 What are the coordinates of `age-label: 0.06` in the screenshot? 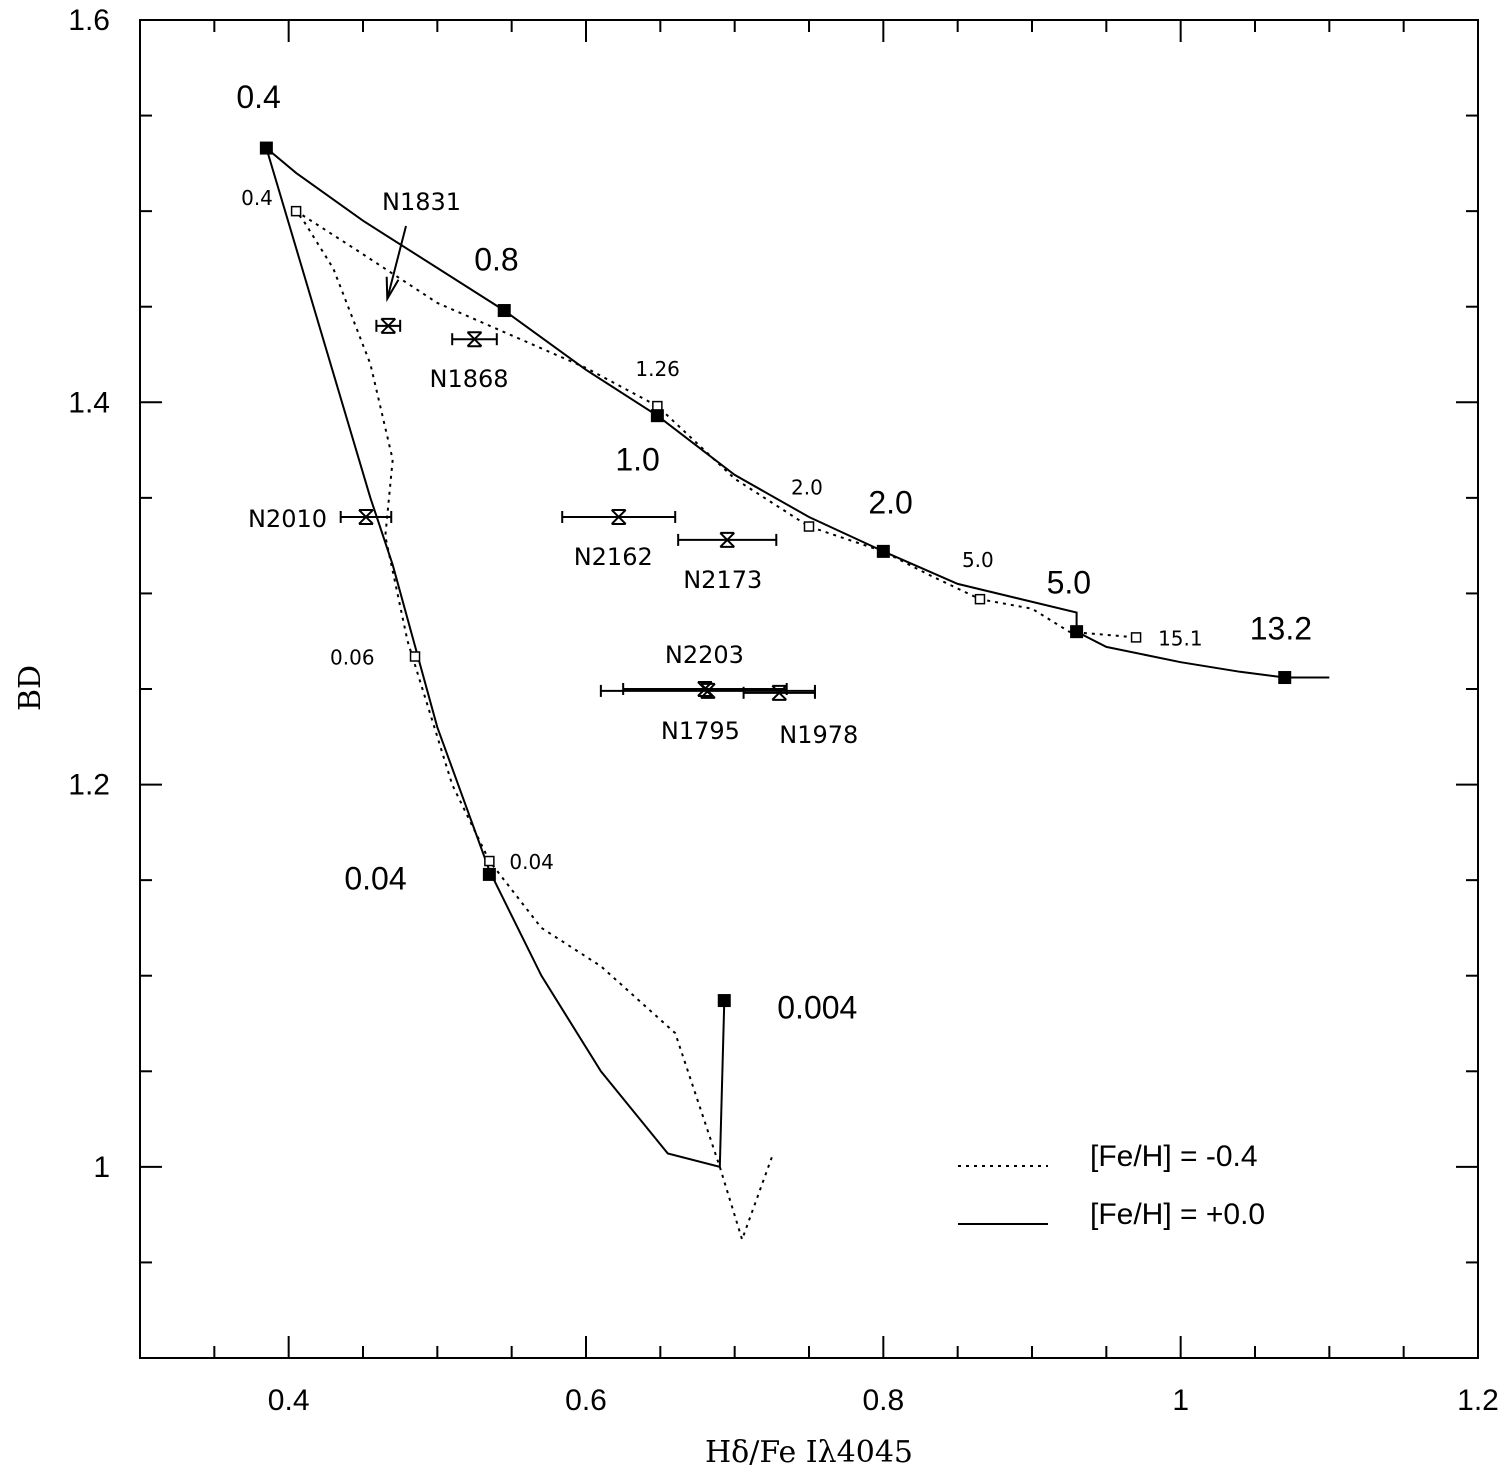 It's located at (352, 658).